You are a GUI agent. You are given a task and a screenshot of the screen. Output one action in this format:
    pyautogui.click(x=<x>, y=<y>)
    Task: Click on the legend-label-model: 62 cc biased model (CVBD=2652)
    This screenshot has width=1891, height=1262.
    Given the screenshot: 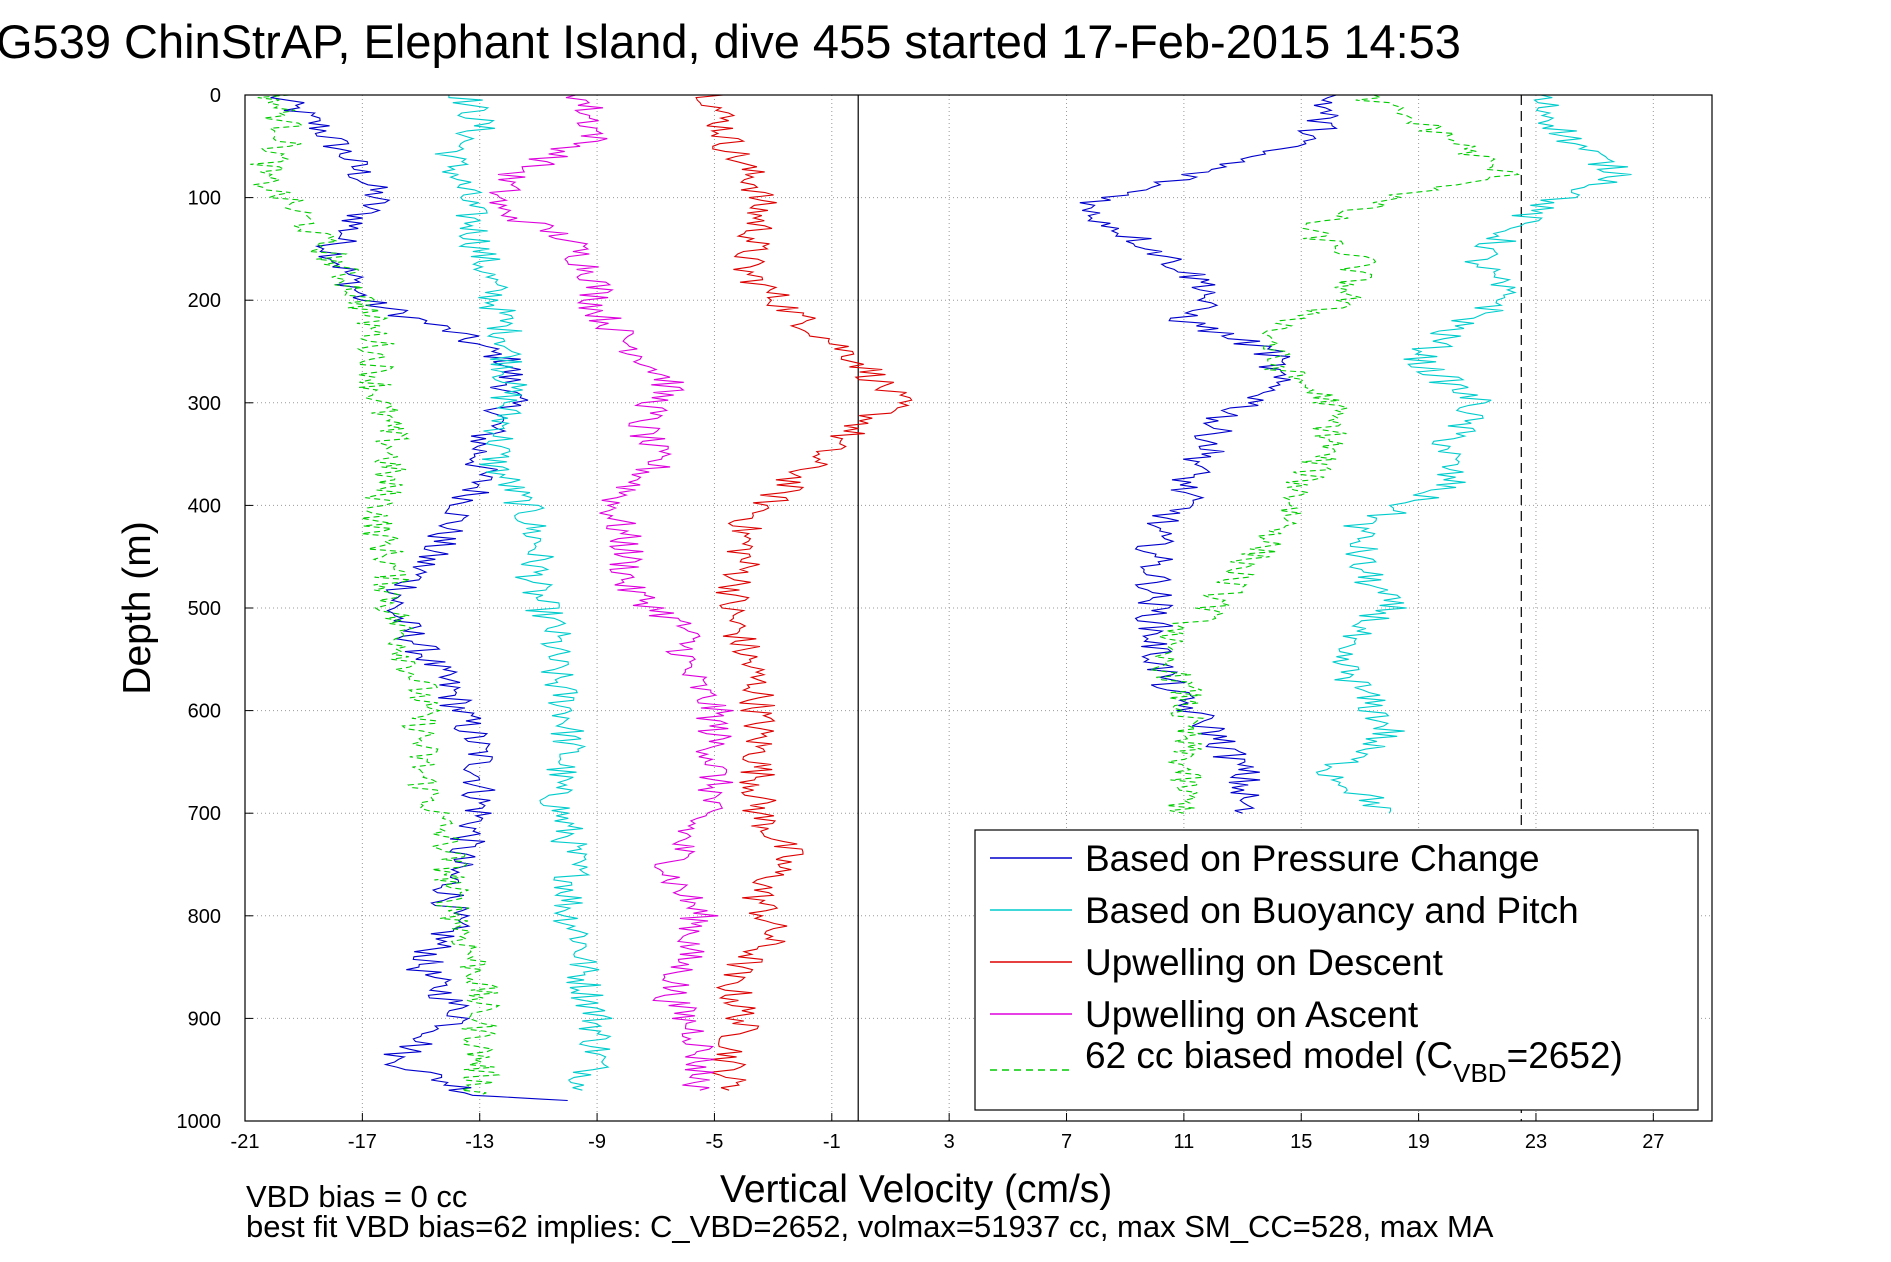 What is the action you would take?
    pyautogui.click(x=1354, y=1061)
    